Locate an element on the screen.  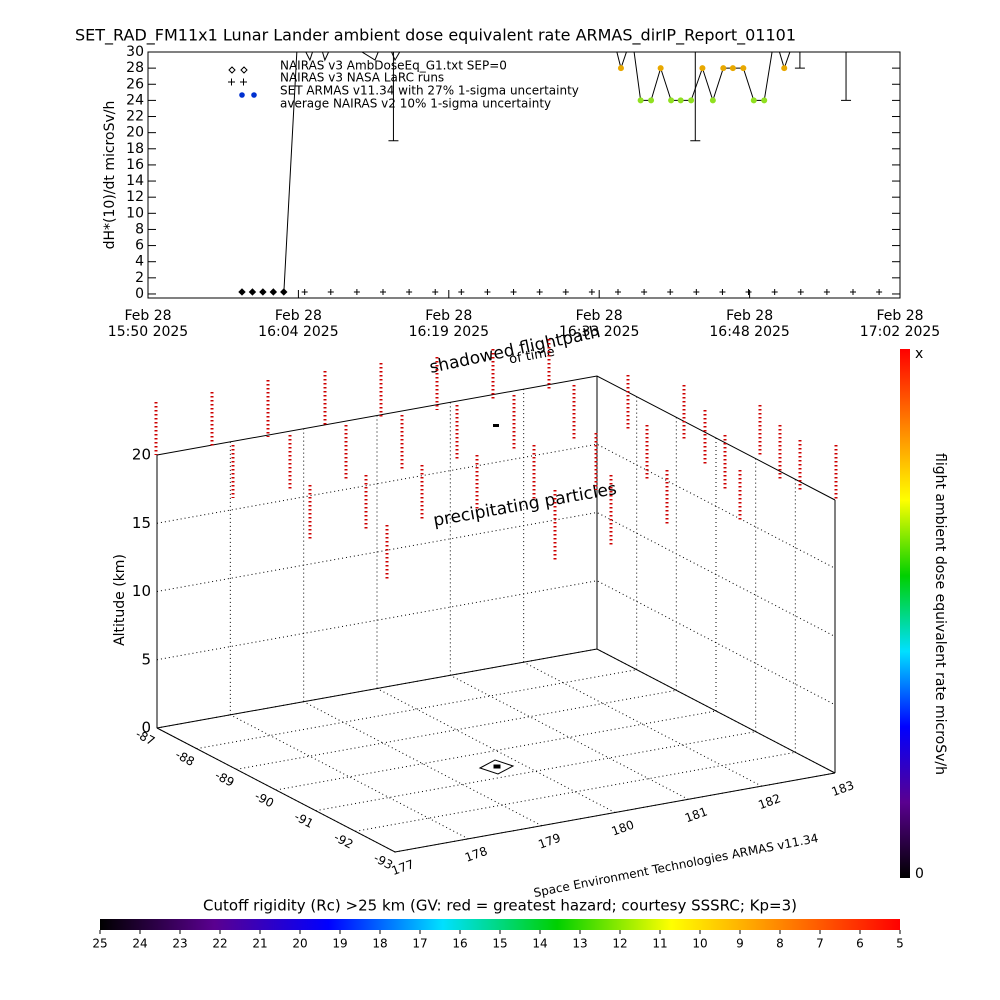
colorbar-tick-label: 18 is located at coordinates (379, 944).